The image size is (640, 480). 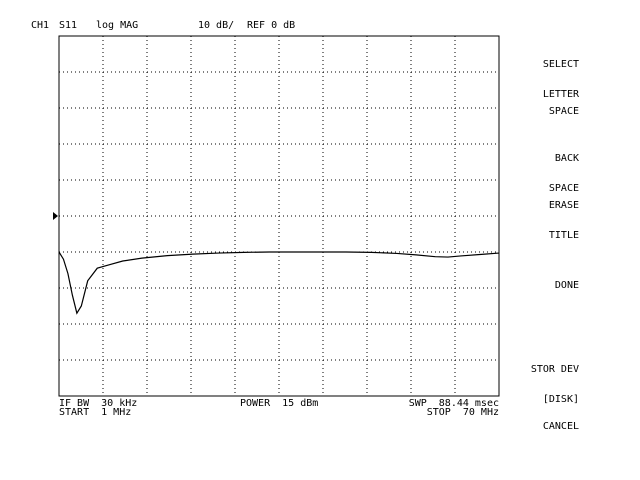 I want to click on s11-trace, so click(x=279, y=283).